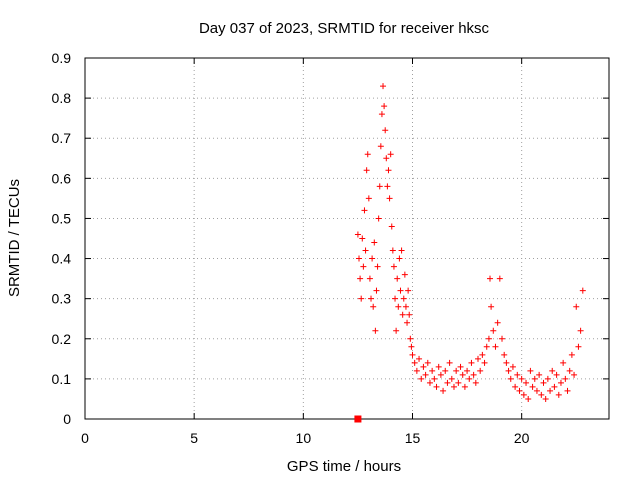 The image size is (640, 480). I want to click on y-tick-label: 0.6, so click(62, 178).